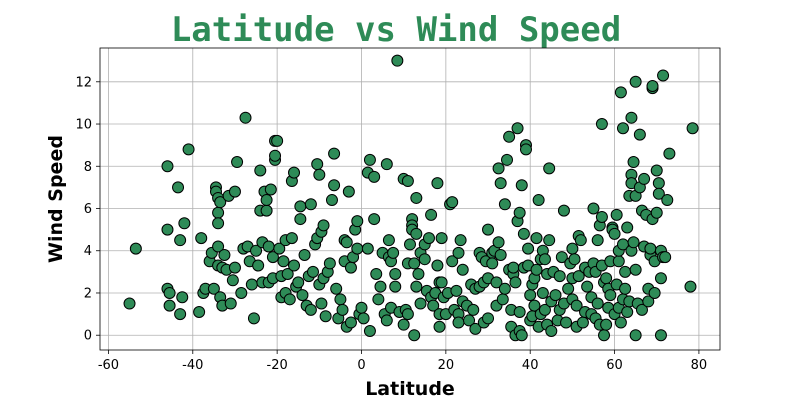 The image size is (800, 405). Describe the element at coordinates (88, 167) in the screenshot. I see `y-tick-label: 8` at that location.